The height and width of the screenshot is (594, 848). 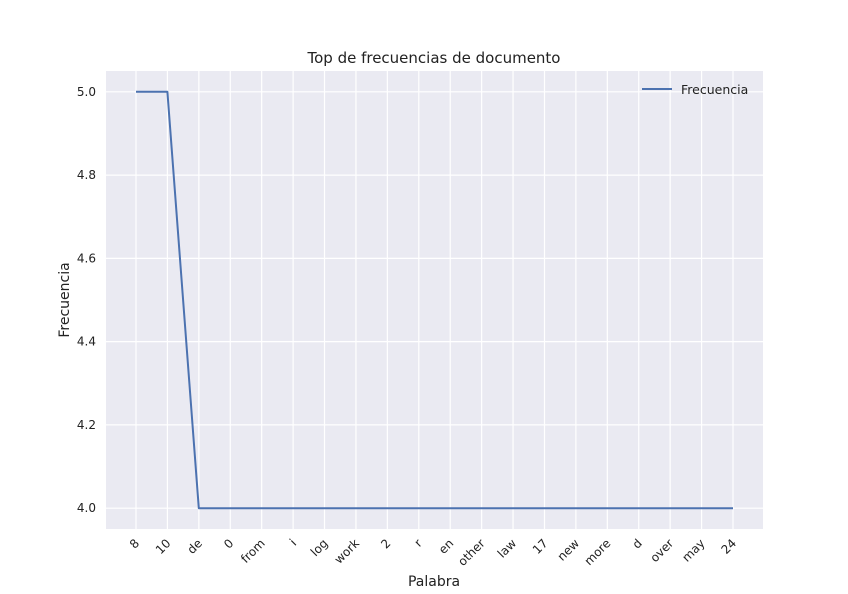 I want to click on x-tick-label: log, so click(x=319, y=547).